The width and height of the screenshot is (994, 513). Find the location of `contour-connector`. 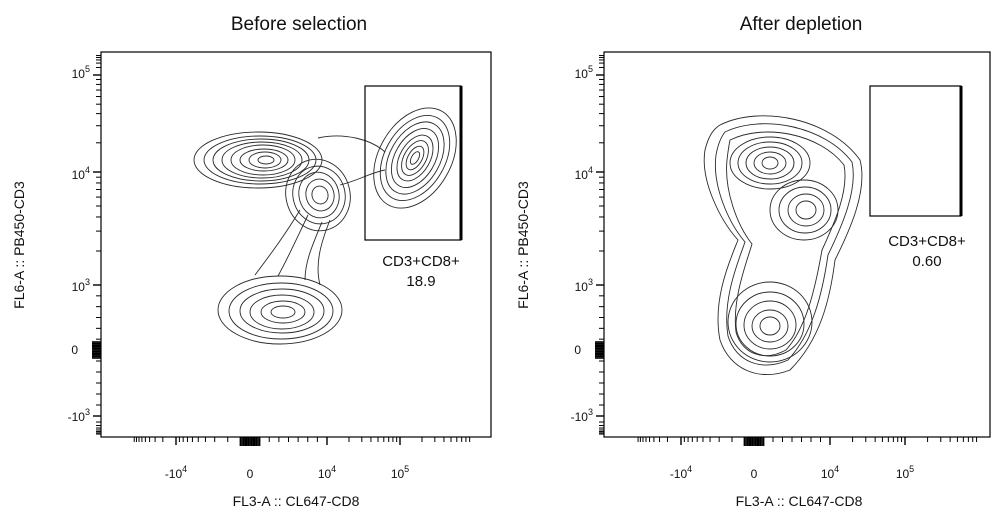

contour-connector is located at coordinates (292, 247).